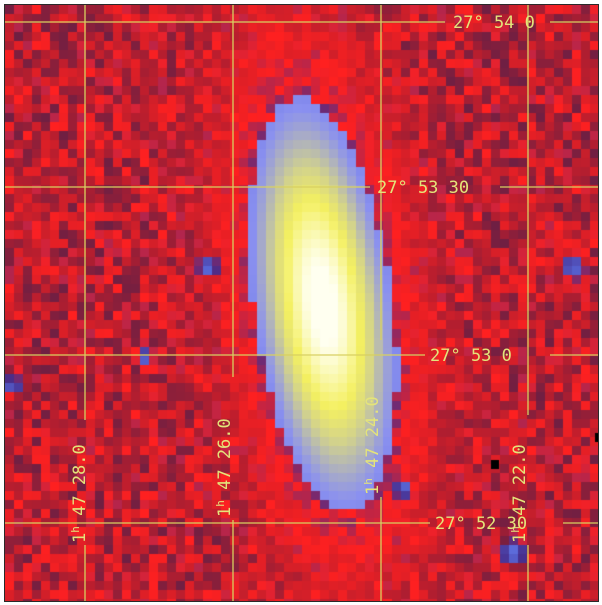 This screenshot has width=602, height=605. What do you see at coordinates (368, 481) in the screenshot?
I see `ra-label-3-h: h` at bounding box center [368, 481].